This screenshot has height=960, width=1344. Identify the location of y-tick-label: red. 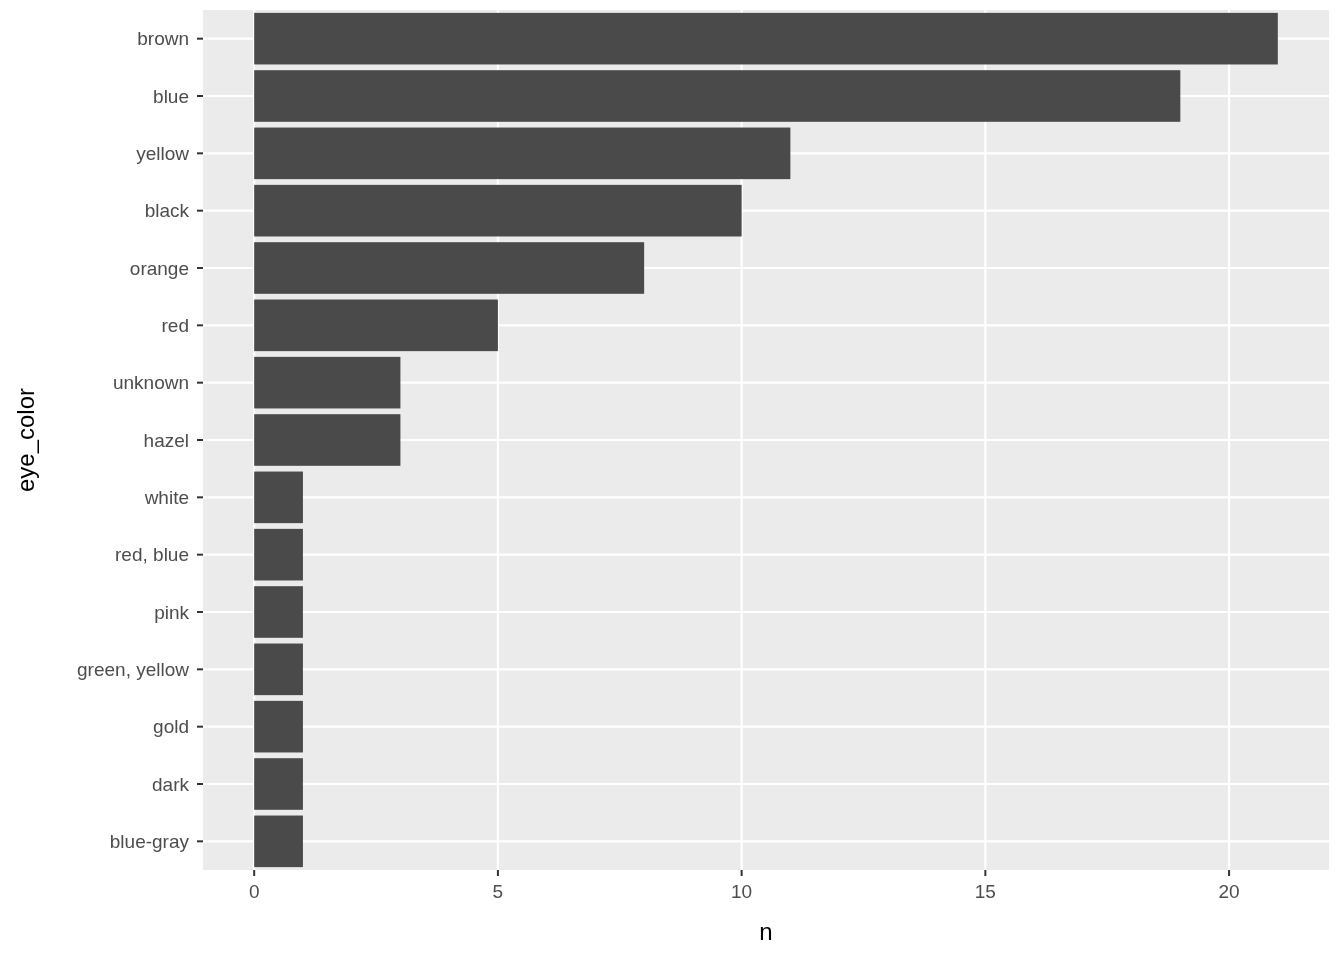
(175, 325).